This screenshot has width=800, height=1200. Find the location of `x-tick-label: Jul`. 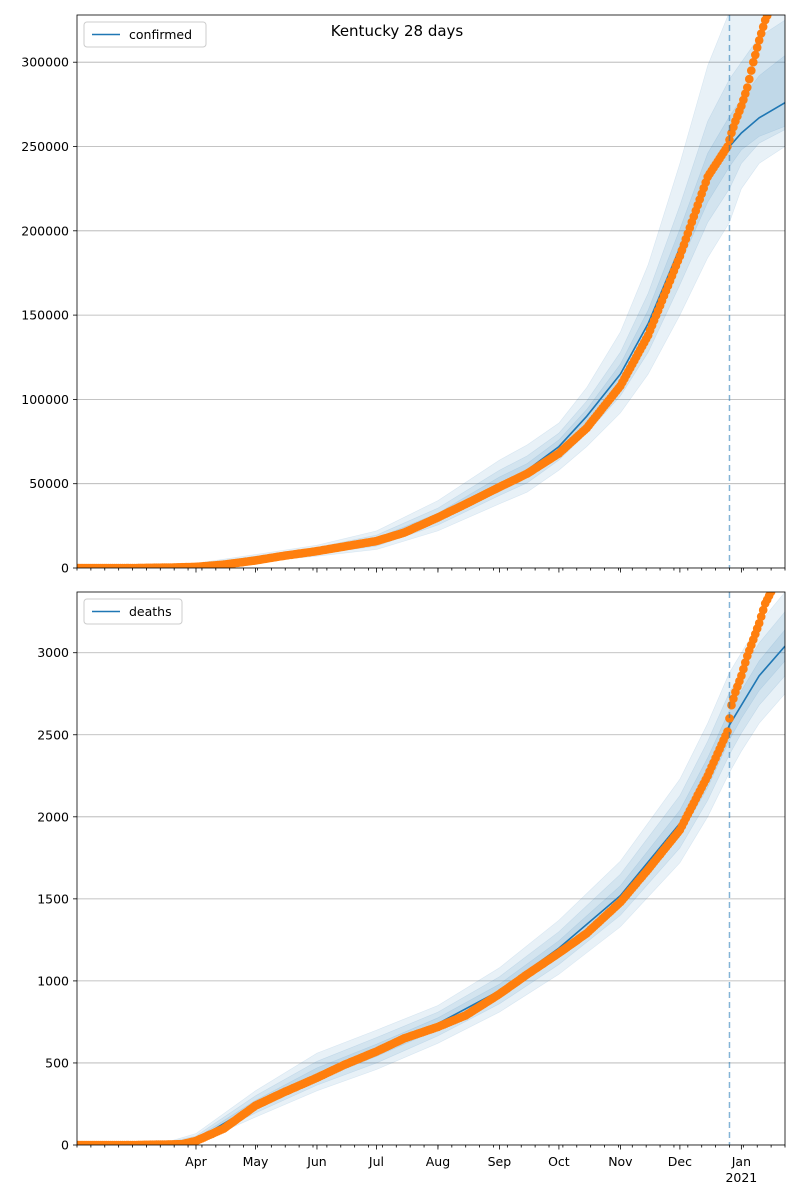

x-tick-label: Jul is located at coordinates (376, 1161).